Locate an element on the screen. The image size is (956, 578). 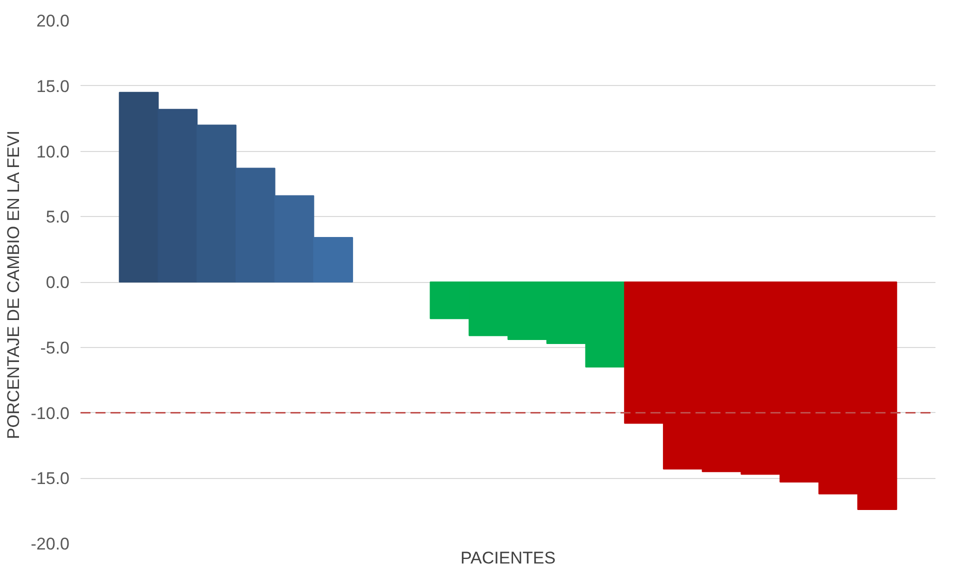
y-tick-label: 5.0 is located at coordinates (58, 217).